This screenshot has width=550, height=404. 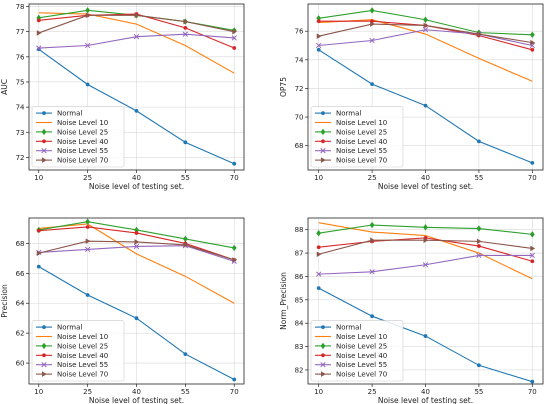 What do you see at coordinates (299, 118) in the screenshot?
I see `y-tick-label: 70` at bounding box center [299, 118].